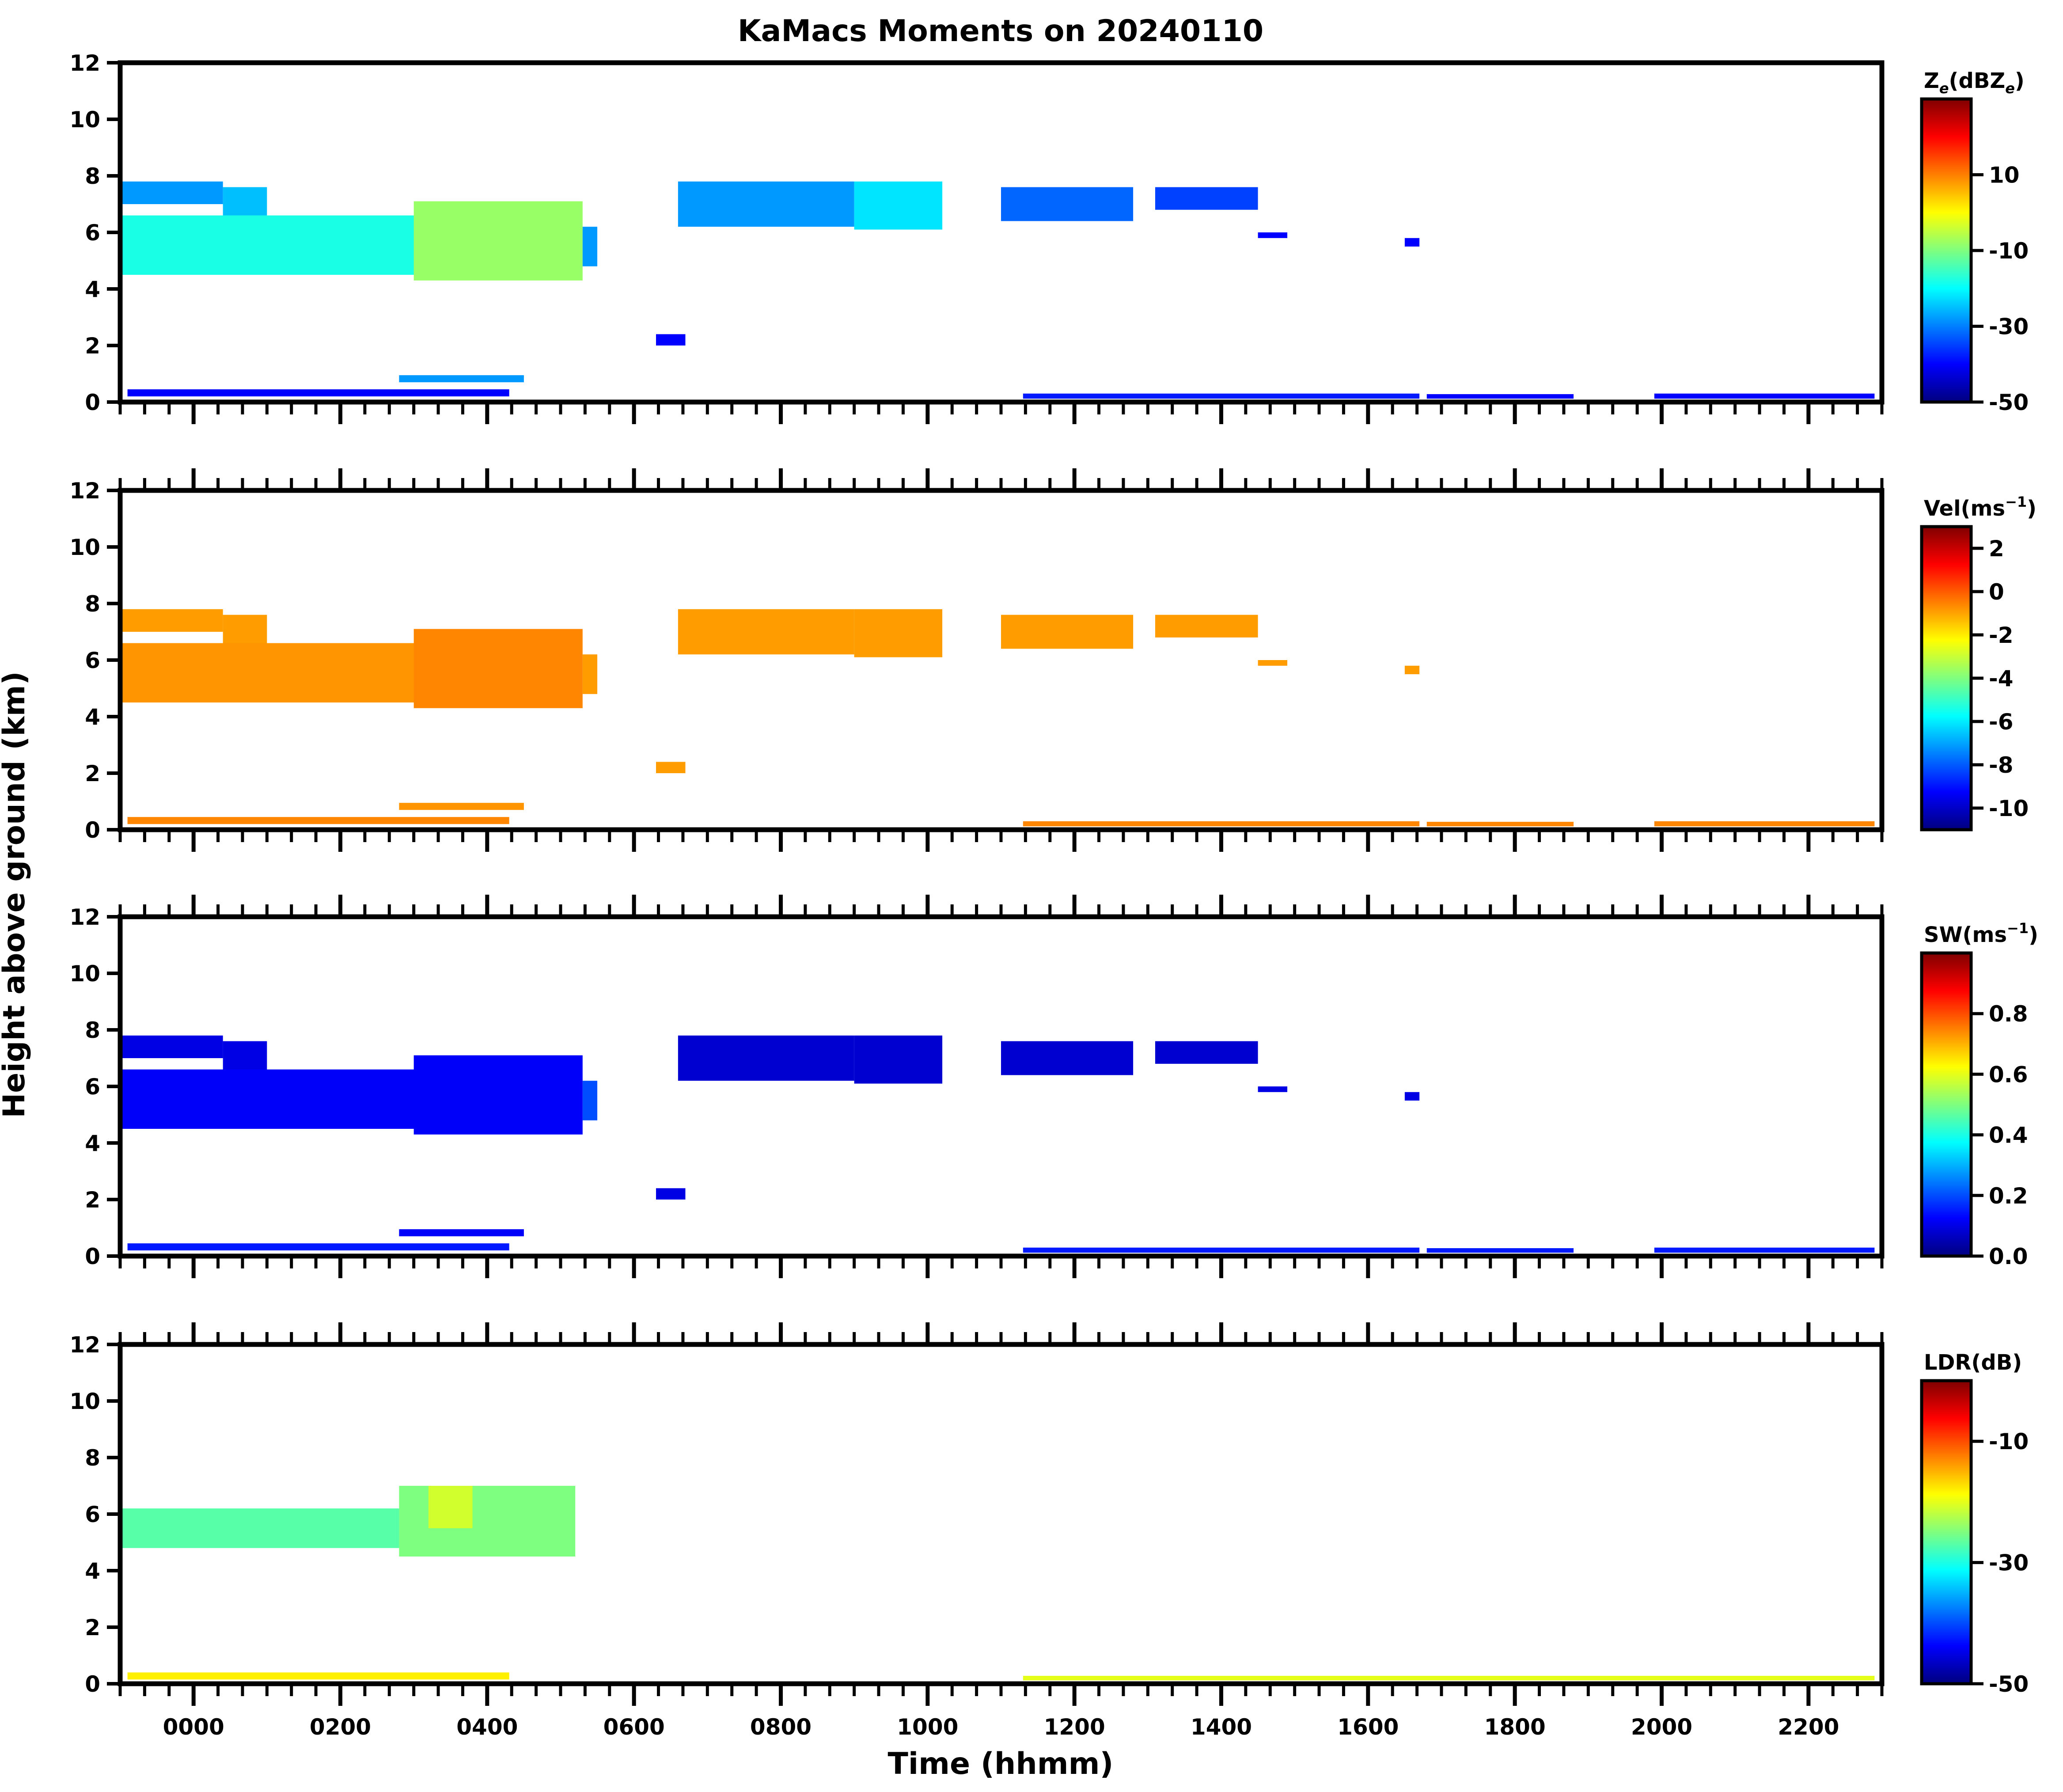  What do you see at coordinates (1980, 507) in the screenshot?
I see `colorbar-label: Vel(ms−1)` at bounding box center [1980, 507].